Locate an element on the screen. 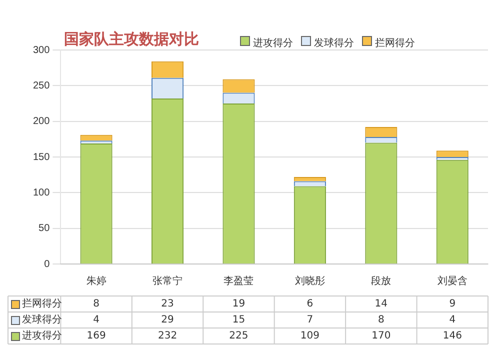  legend-label: 发球得分 is located at coordinates (333, 43).